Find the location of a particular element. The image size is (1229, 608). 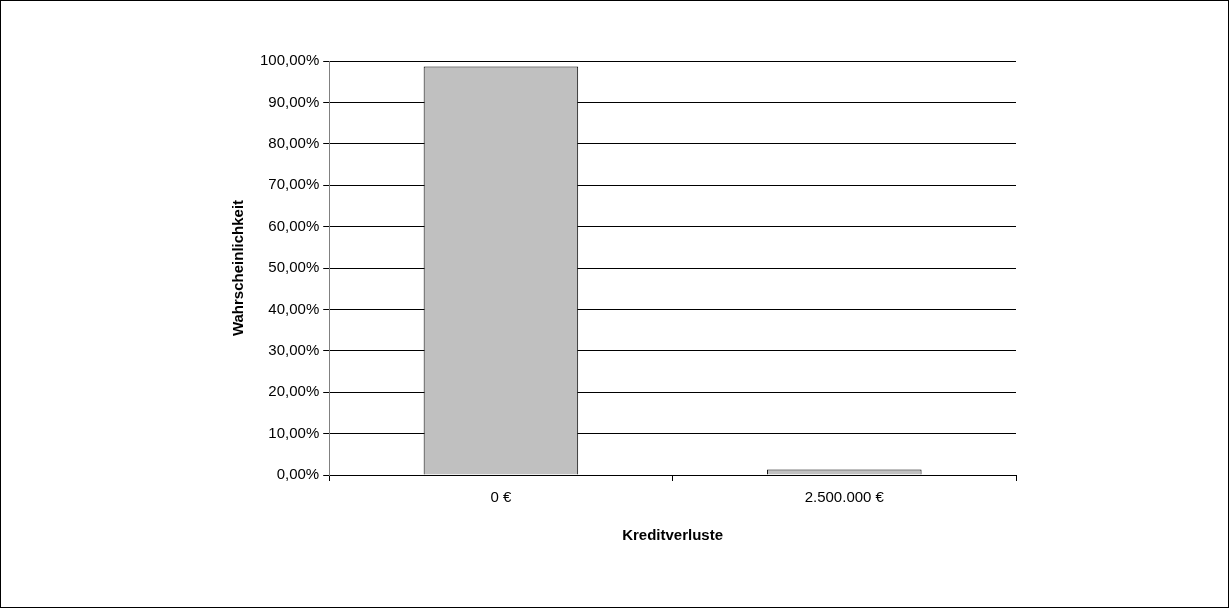

y-tick-label: 10,00% is located at coordinates (294, 432).